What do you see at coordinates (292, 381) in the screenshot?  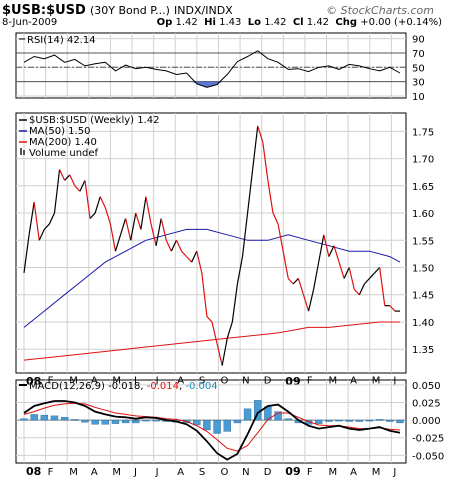 I see `price-month-label: 09` at bounding box center [292, 381].